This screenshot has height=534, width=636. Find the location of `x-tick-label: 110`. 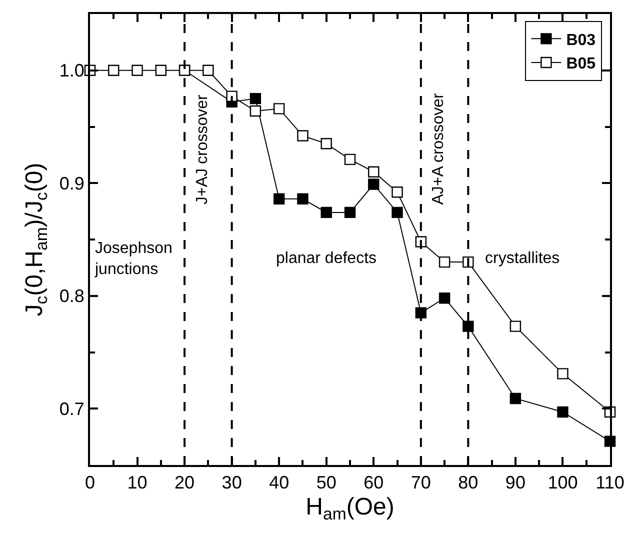

x-tick-label: 110 is located at coordinates (610, 482).